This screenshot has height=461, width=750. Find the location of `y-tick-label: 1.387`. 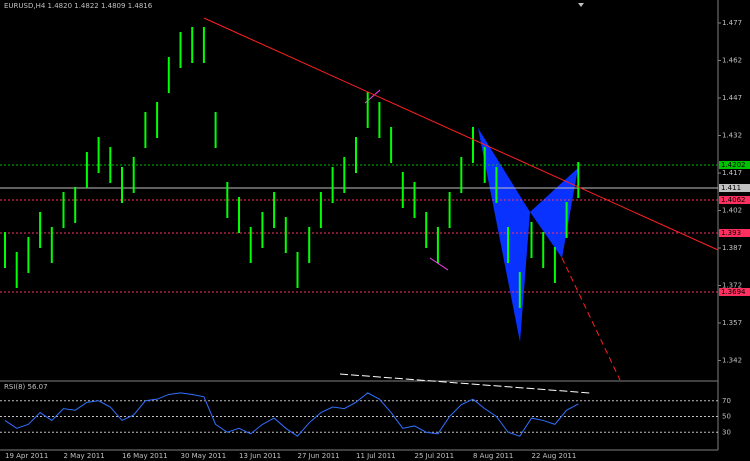

y-tick-label: 1.387 is located at coordinates (732, 248).